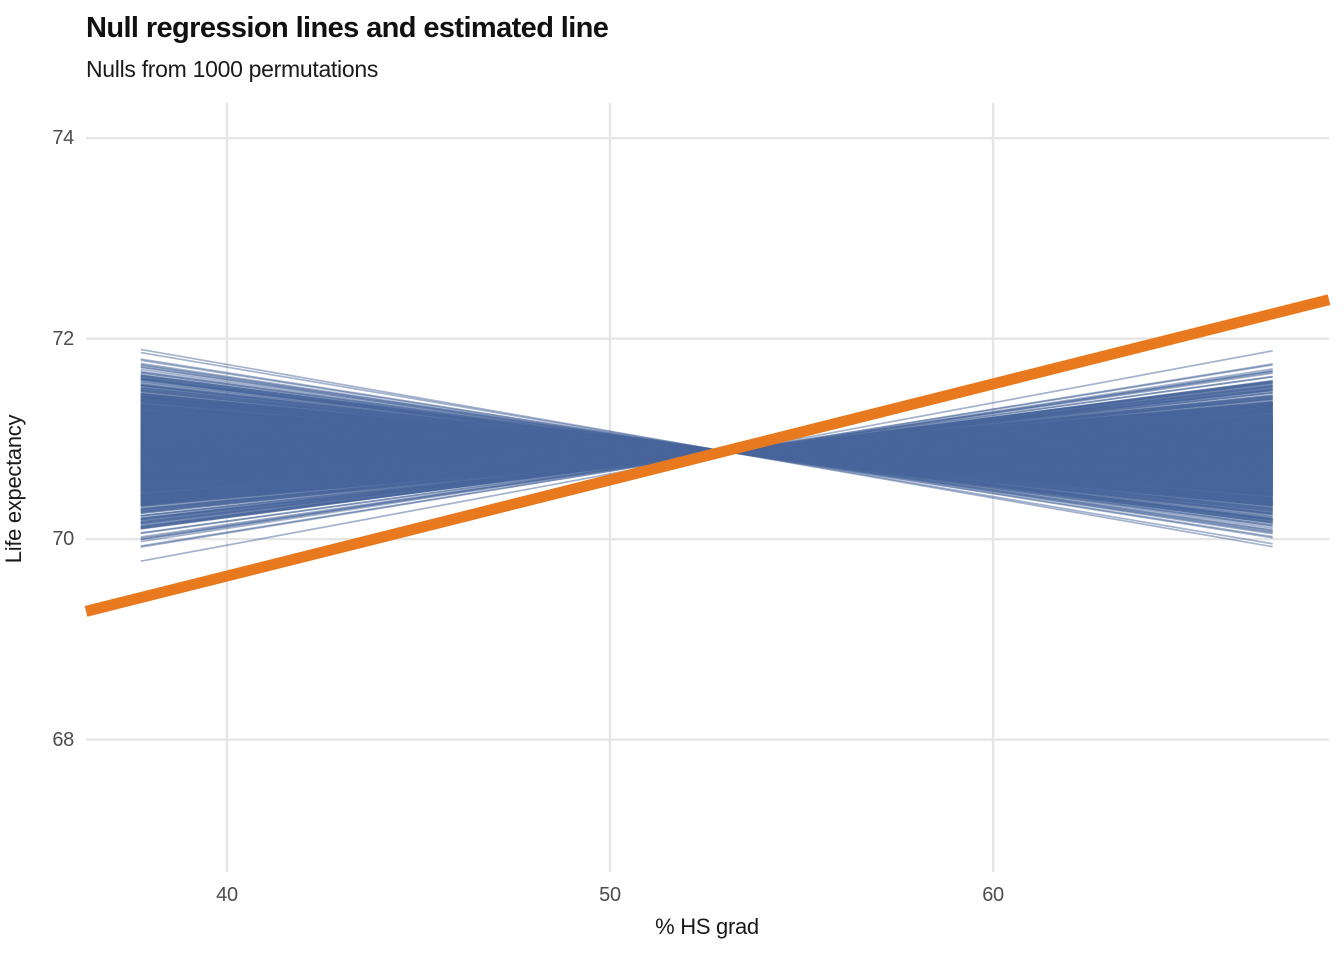  Describe the element at coordinates (232, 69) in the screenshot. I see `plot-subtitle: Nulls from 1000 permutations` at that location.